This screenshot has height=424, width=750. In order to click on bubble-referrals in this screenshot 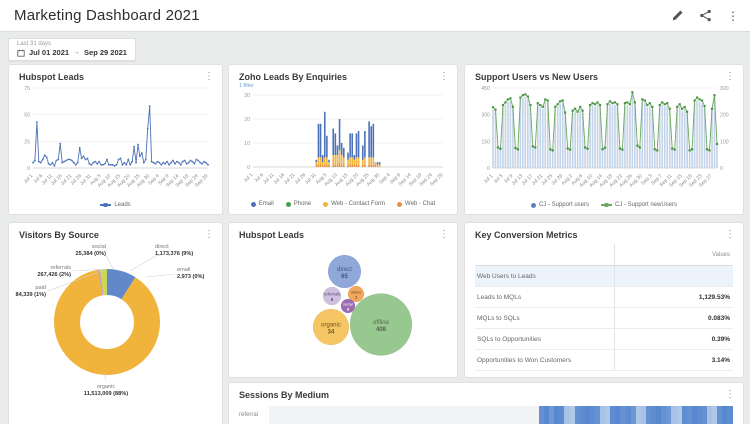, I will do `click(332, 296)`.